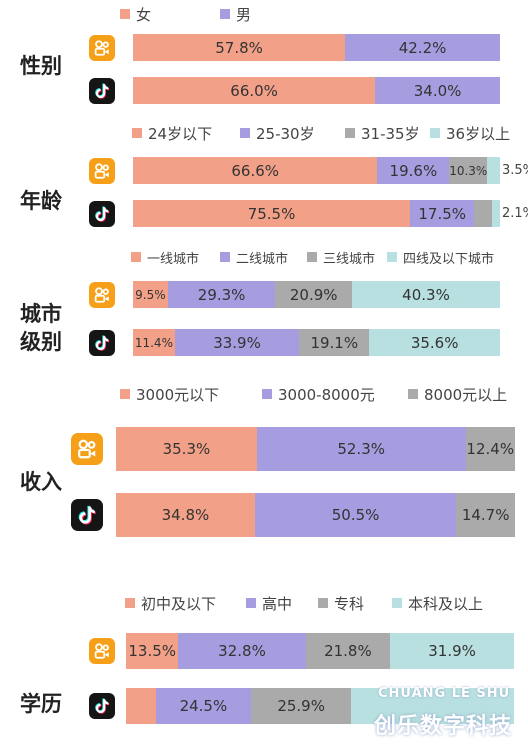  I want to click on legend-label: 36岁以上, so click(478, 133).